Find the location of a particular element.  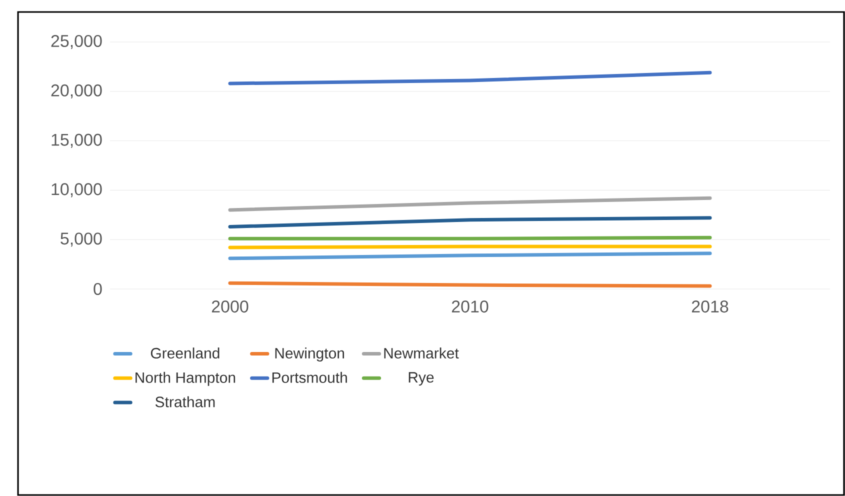

y-tick-label: 10,000 is located at coordinates (77, 190).